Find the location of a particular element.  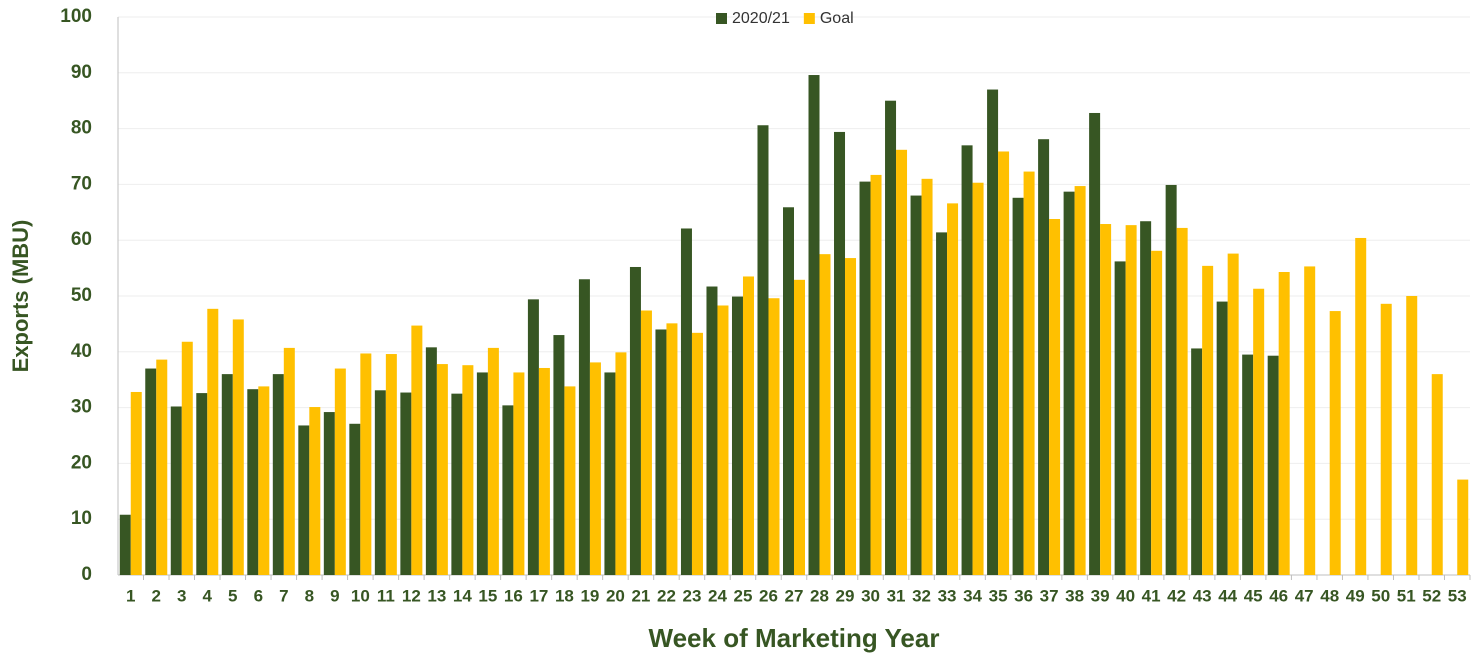

x-tick-label: 18 is located at coordinates (564, 595).